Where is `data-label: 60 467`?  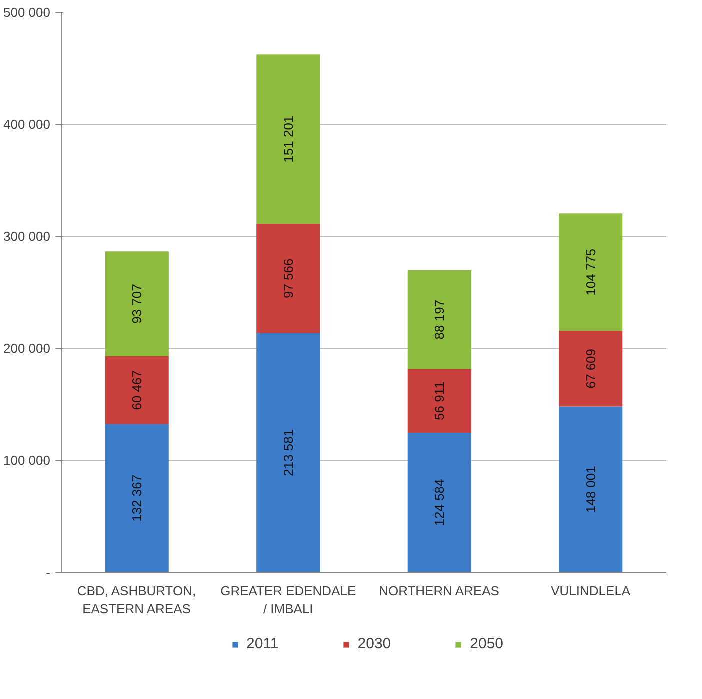
data-label: 60 467 is located at coordinates (137, 390).